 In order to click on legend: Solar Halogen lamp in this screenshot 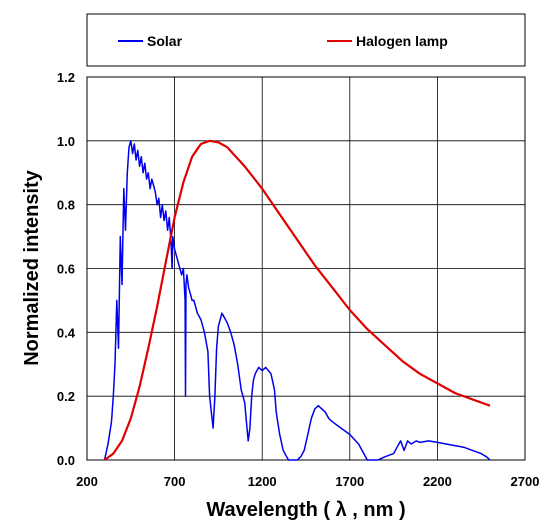, I will do `click(306, 40)`.